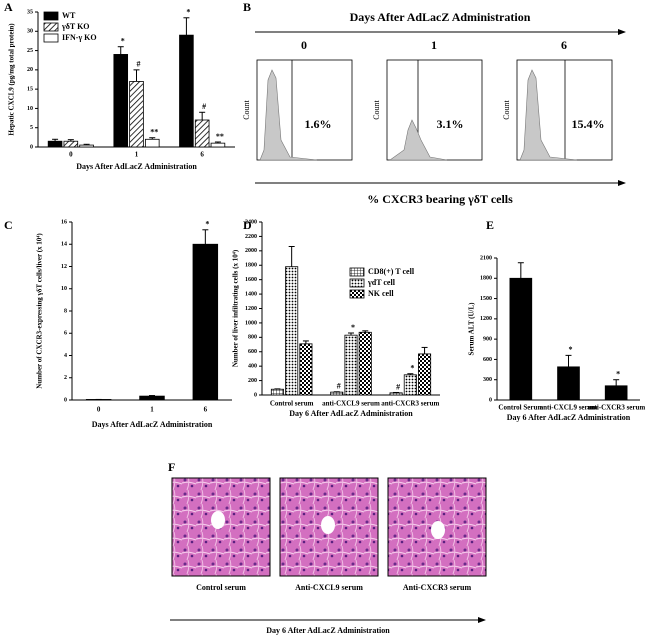 Image resolution: width=656 pixels, height=637 pixels. What do you see at coordinates (31, 128) in the screenshot?
I see `y-tick-label: 5` at bounding box center [31, 128].